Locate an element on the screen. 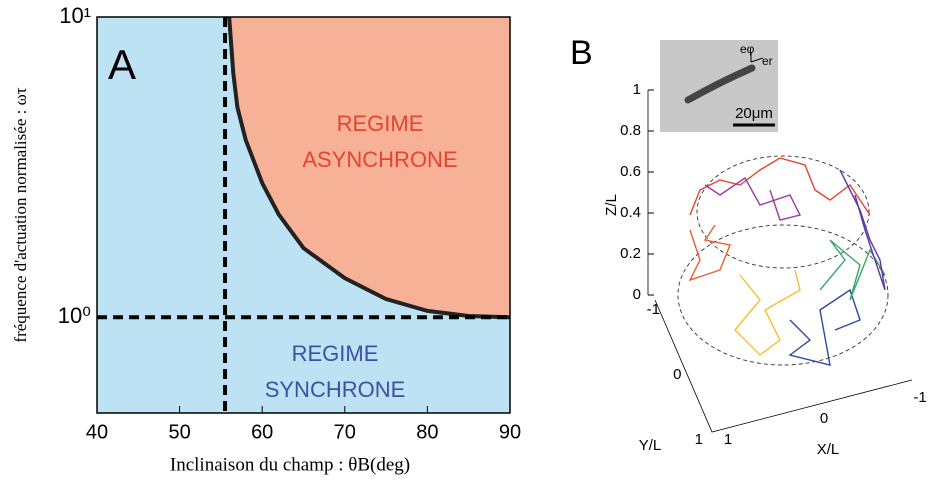 The image size is (932, 484). z-tick-label: 0.2 is located at coordinates (630, 253).